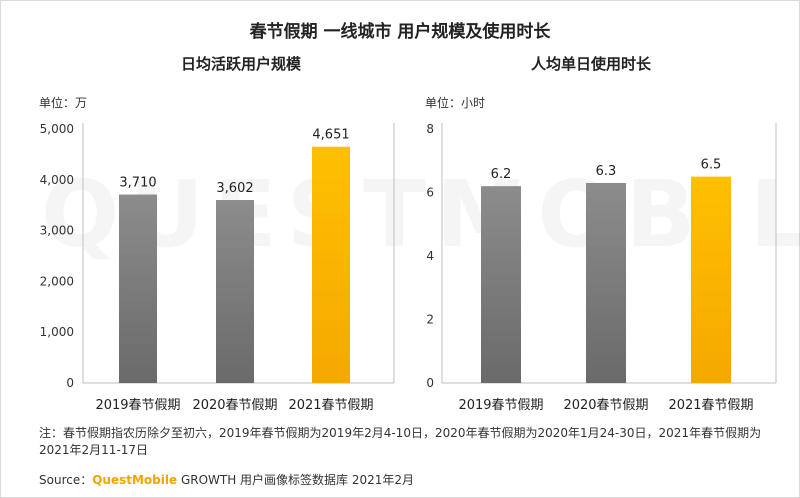 Image resolution: width=800 pixels, height=498 pixels. What do you see at coordinates (590, 64) in the screenshot?
I see `right-chart-title: 人均单日使用时长` at bounding box center [590, 64].